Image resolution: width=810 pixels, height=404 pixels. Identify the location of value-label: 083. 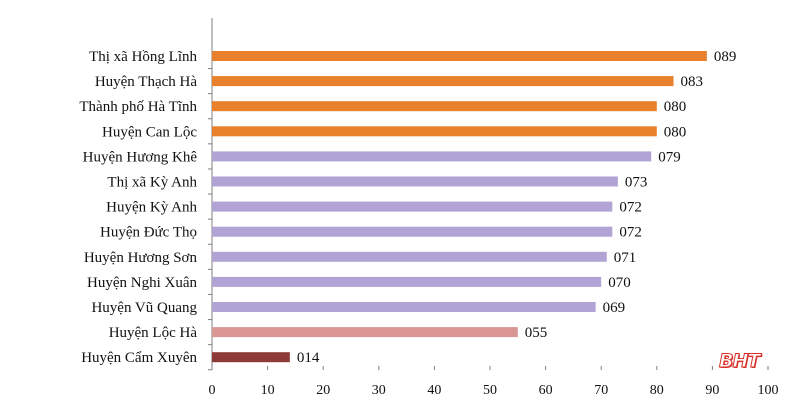
(691, 82).